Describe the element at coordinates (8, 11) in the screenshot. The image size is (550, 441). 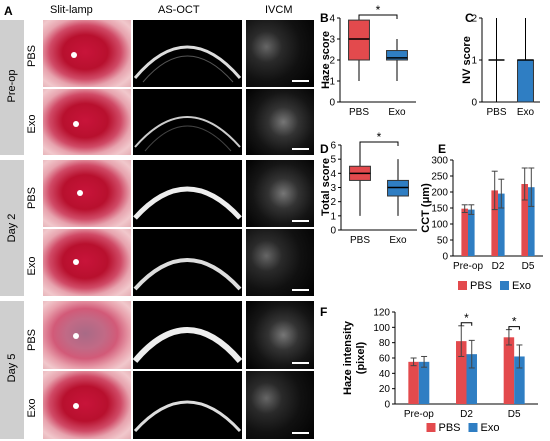
I see `panel-letter-a: A` at that location.